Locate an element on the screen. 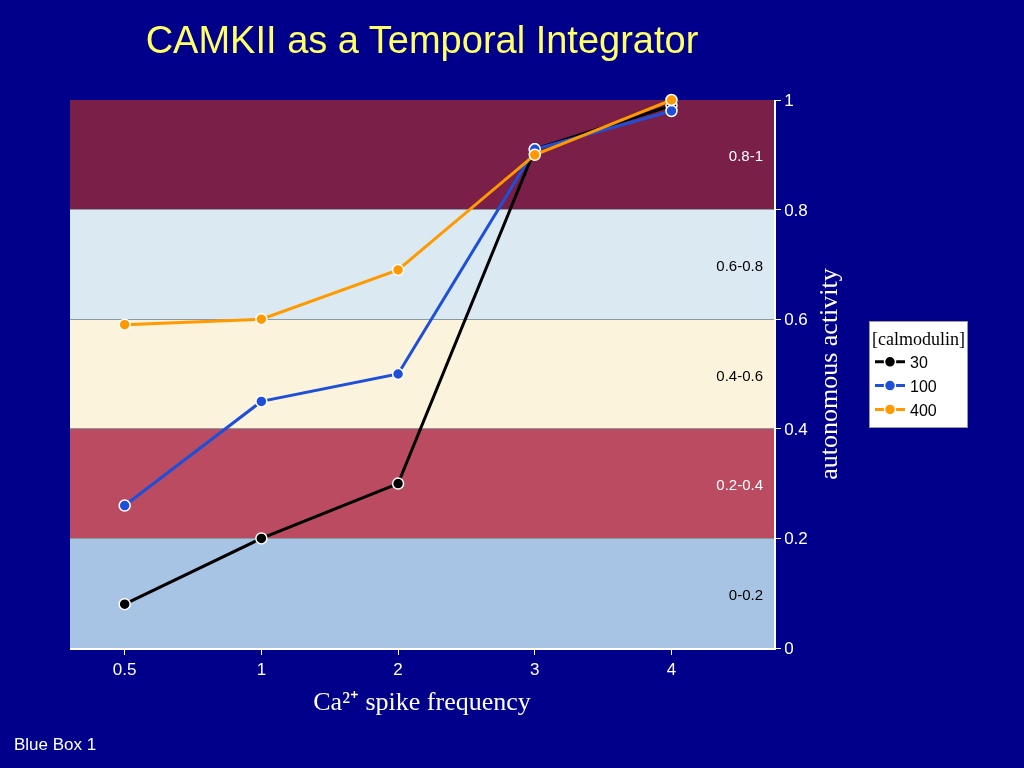 This screenshot has height=768, width=1024. legend-label: 30 is located at coordinates (919, 363).